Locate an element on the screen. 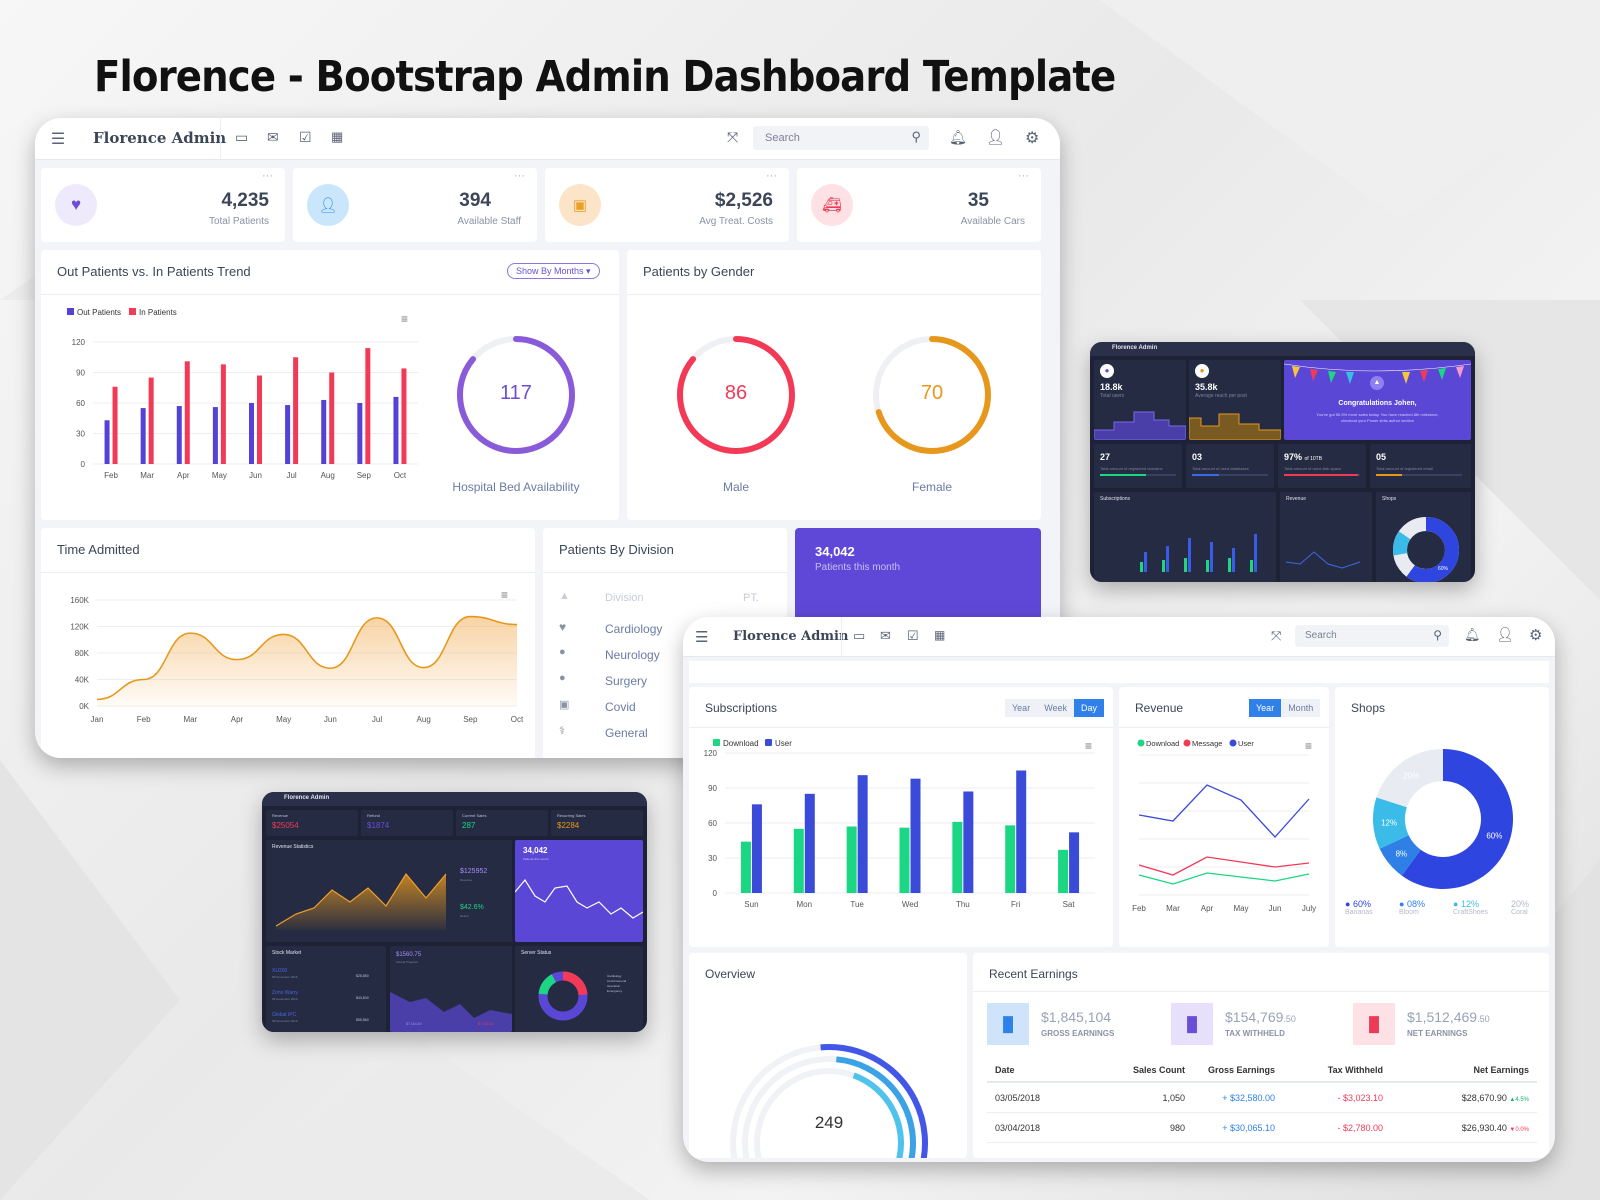  summary-label: TAX WITHHELD is located at coordinates (1255, 1033).